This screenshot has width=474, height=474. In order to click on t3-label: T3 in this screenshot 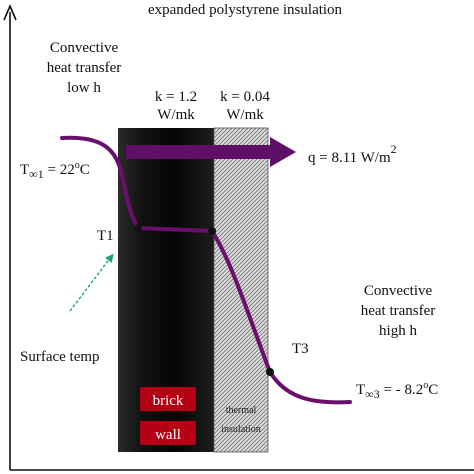, I will do `click(300, 349)`.